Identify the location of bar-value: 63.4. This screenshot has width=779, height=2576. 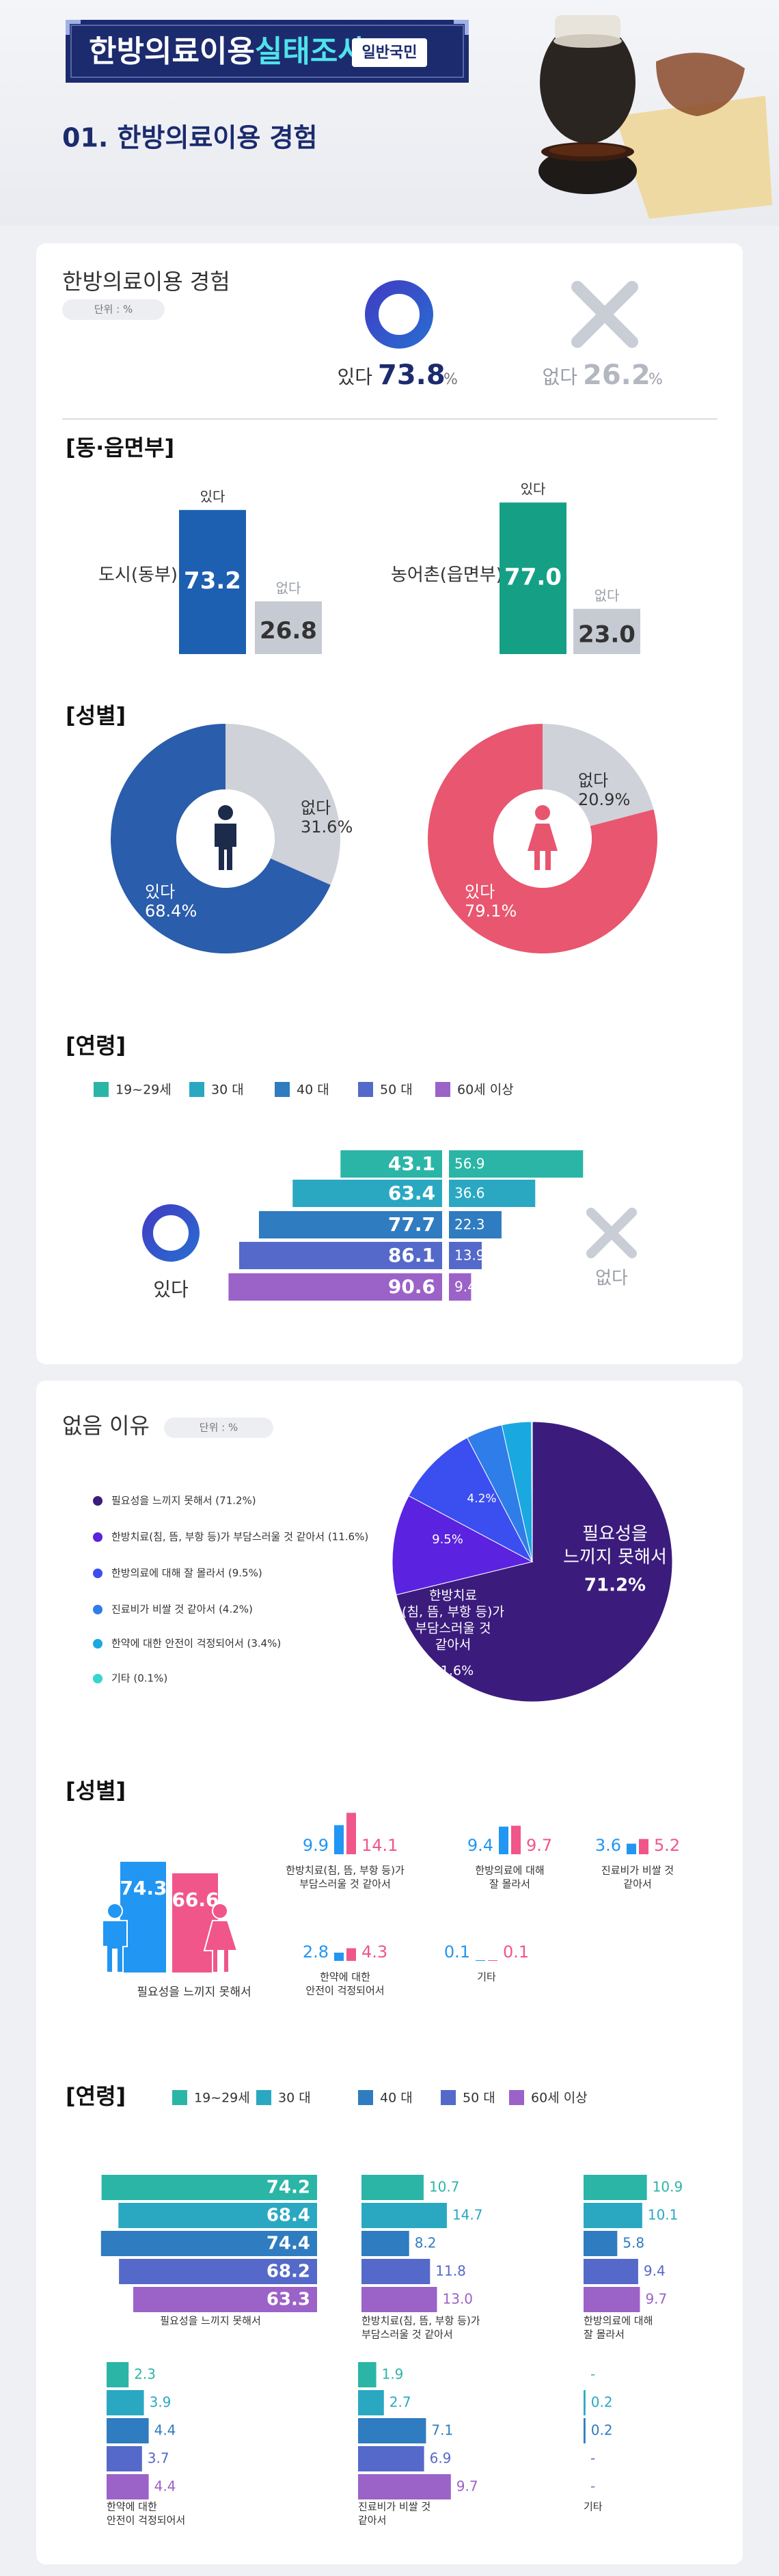
(411, 1193).